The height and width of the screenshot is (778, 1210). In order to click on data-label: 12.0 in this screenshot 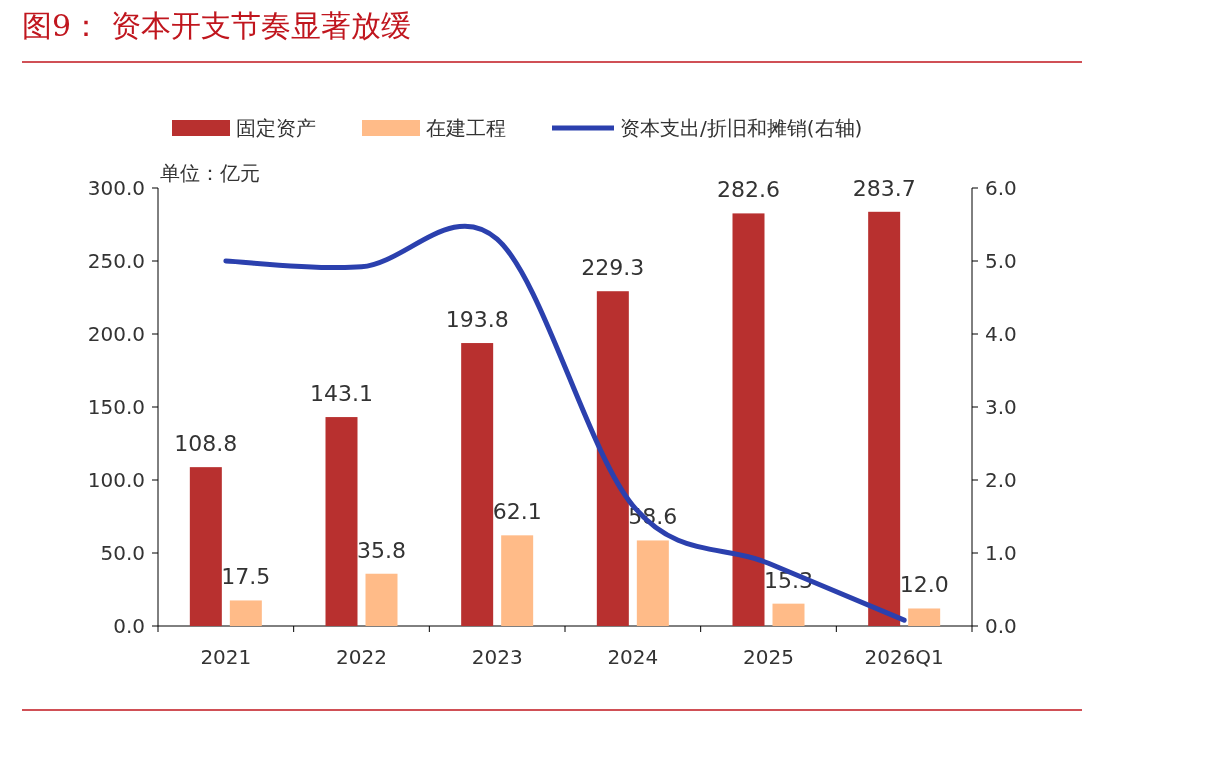, I will do `click(924, 585)`.